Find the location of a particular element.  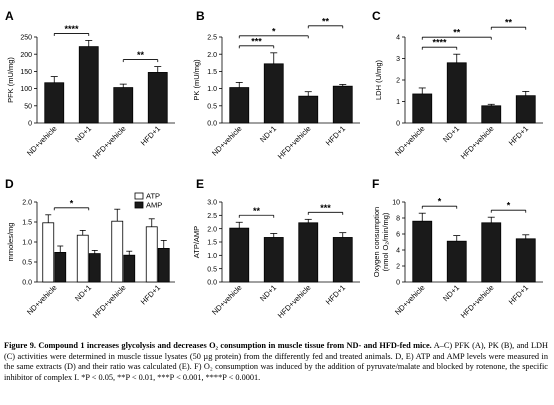

y-axis-label-line1: Oxygen consumption is located at coordinates (376, 242).